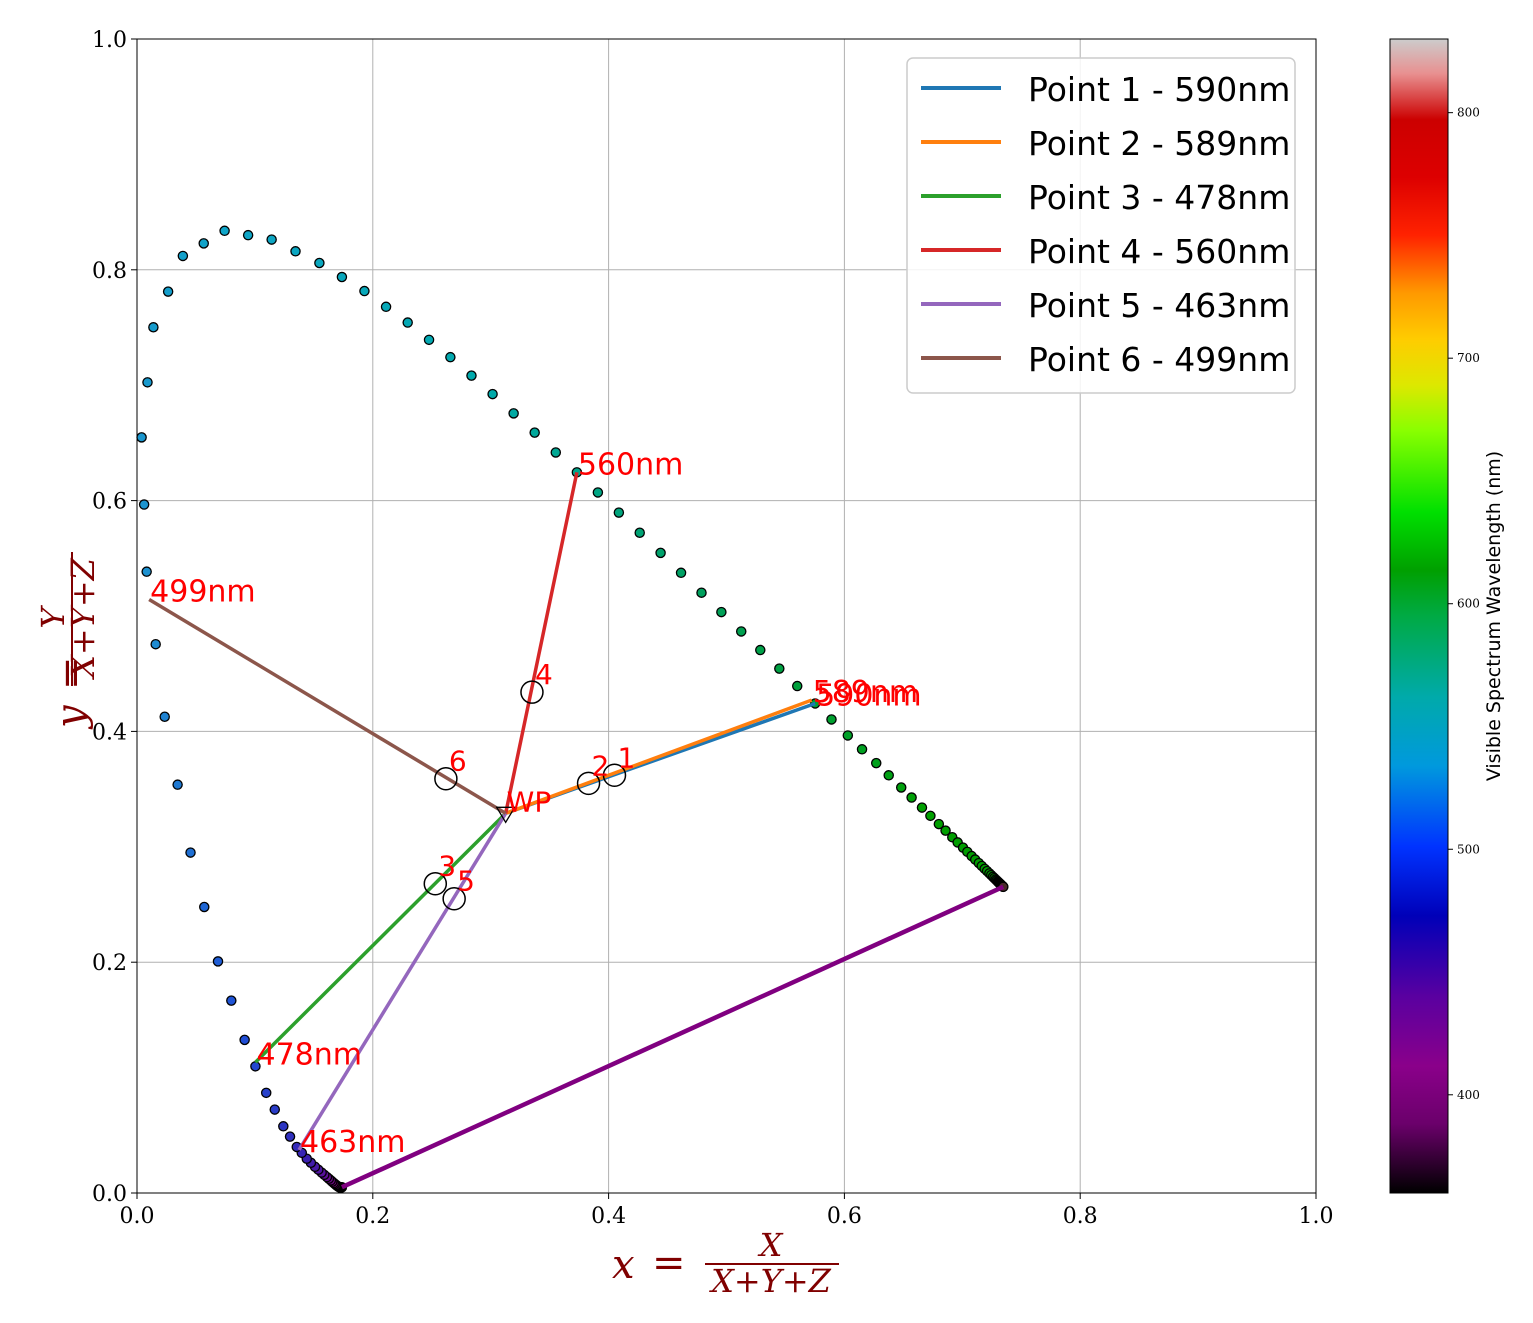  Describe the element at coordinates (1468, 604) in the screenshot. I see `colorbar-tick-label: 600` at that location.